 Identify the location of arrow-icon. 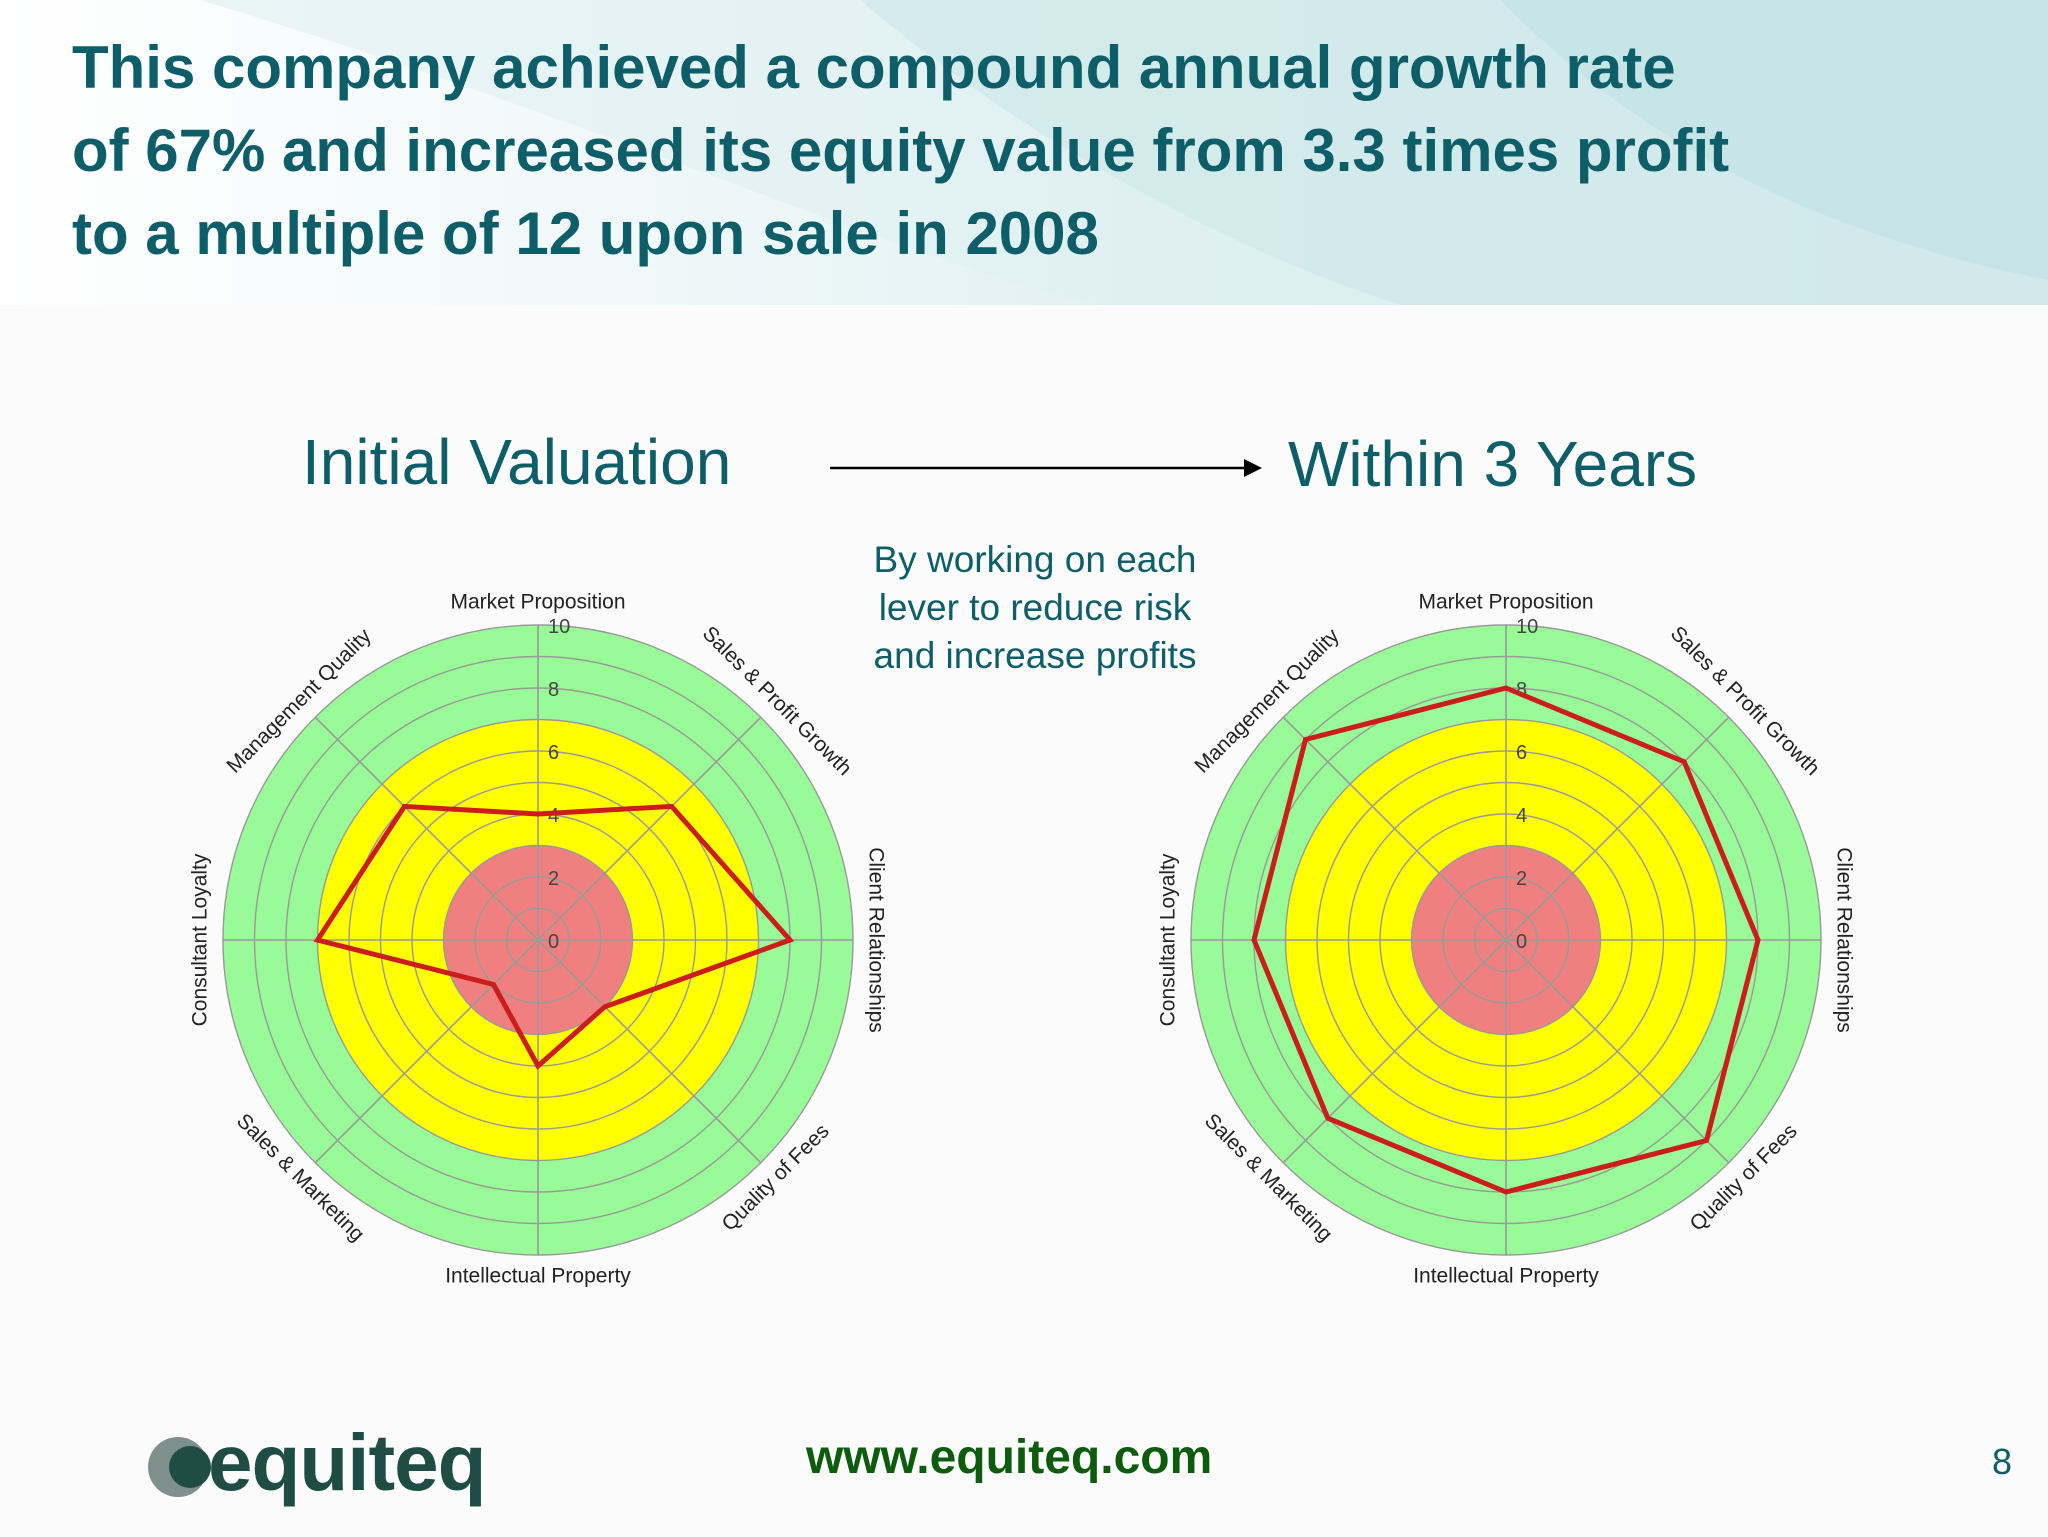
(1046, 468).